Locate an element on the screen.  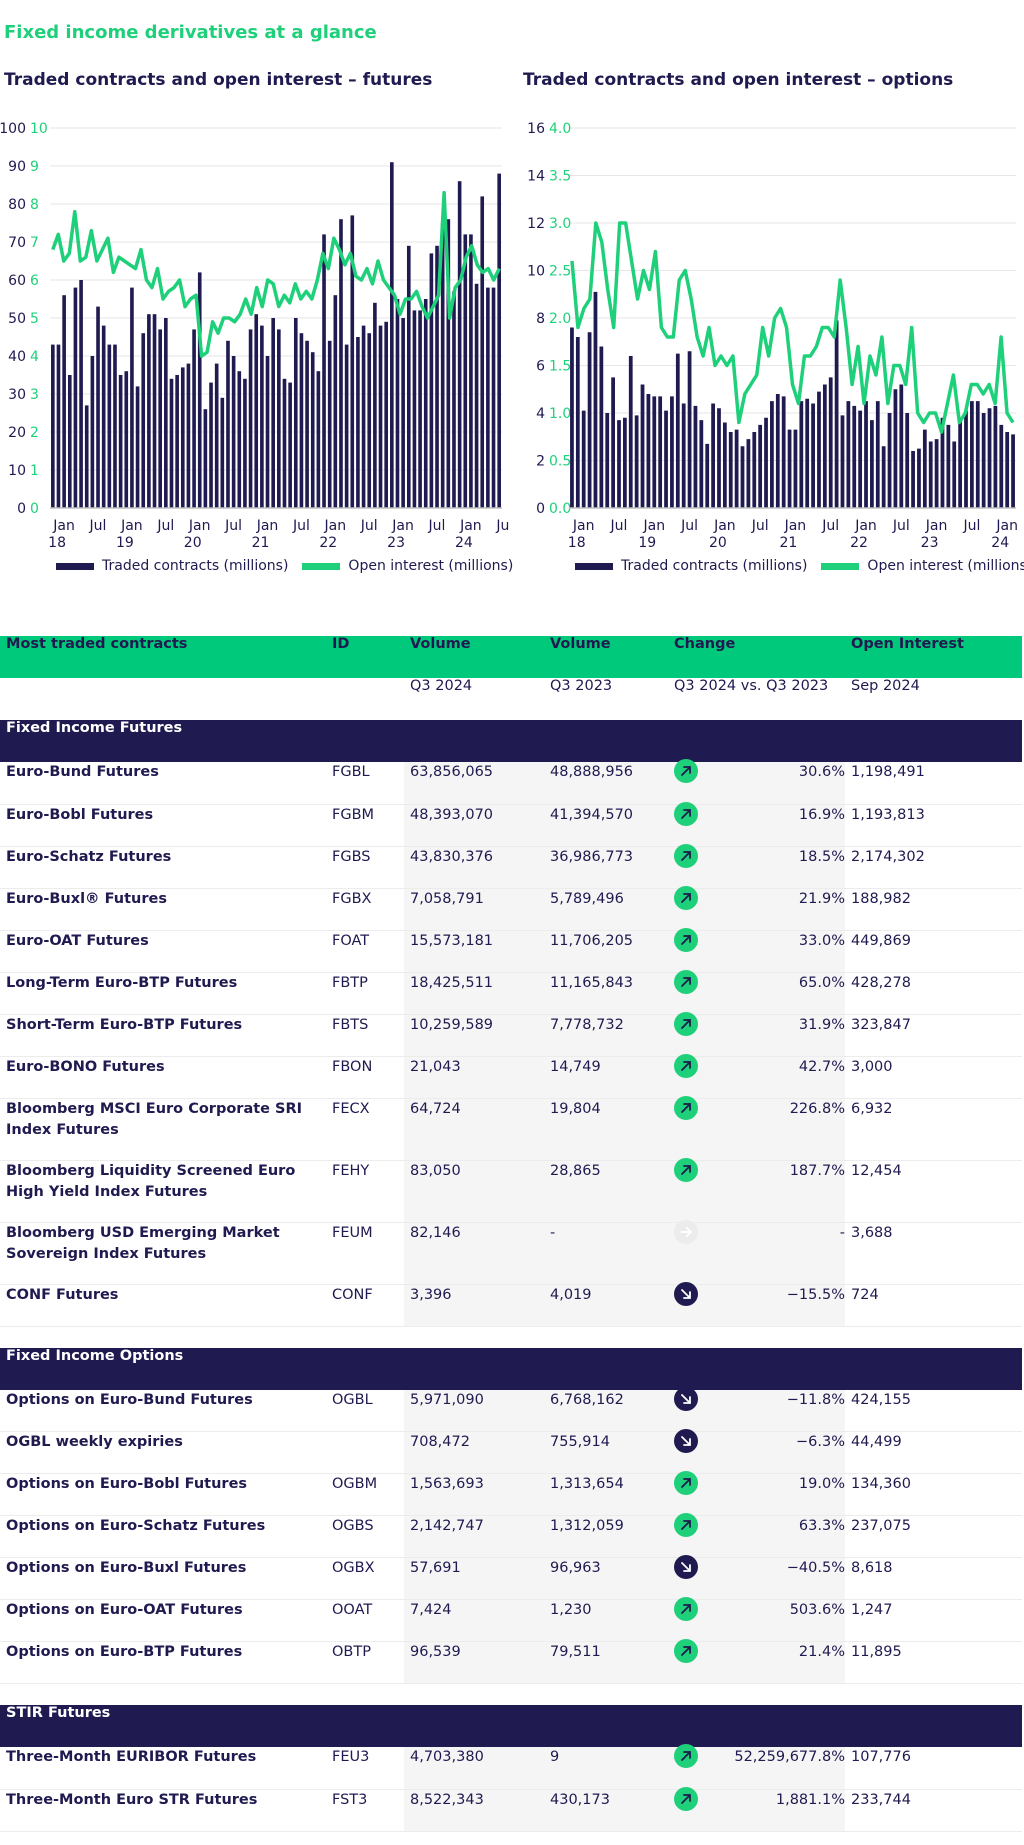
volume-current: 3,396 is located at coordinates (474, 1305).